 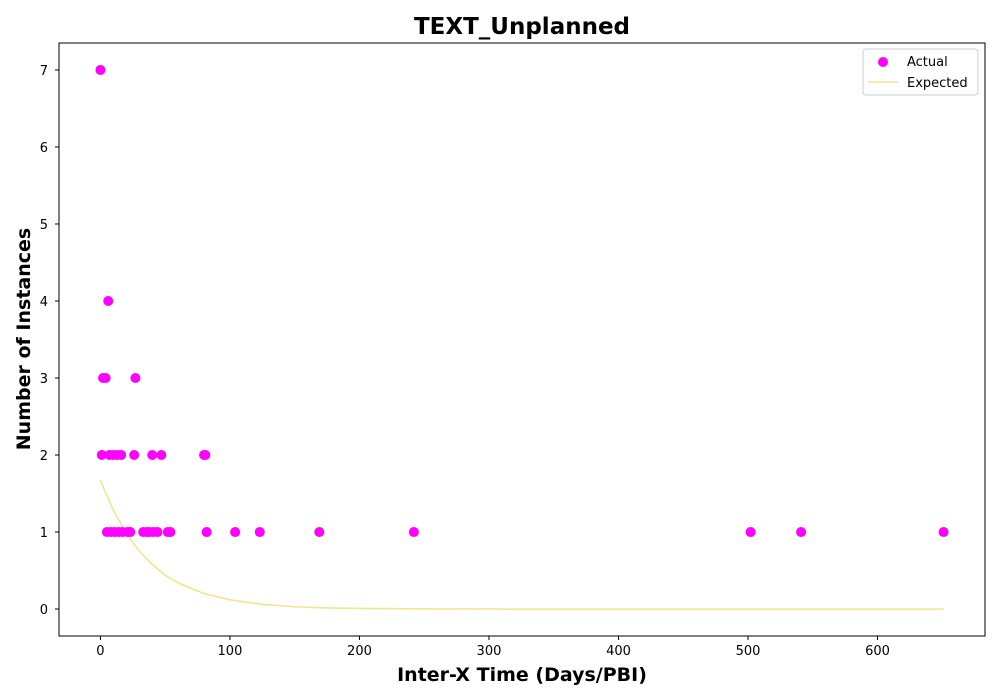 What do you see at coordinates (748, 651) in the screenshot?
I see `x-tick-label: 500` at bounding box center [748, 651].